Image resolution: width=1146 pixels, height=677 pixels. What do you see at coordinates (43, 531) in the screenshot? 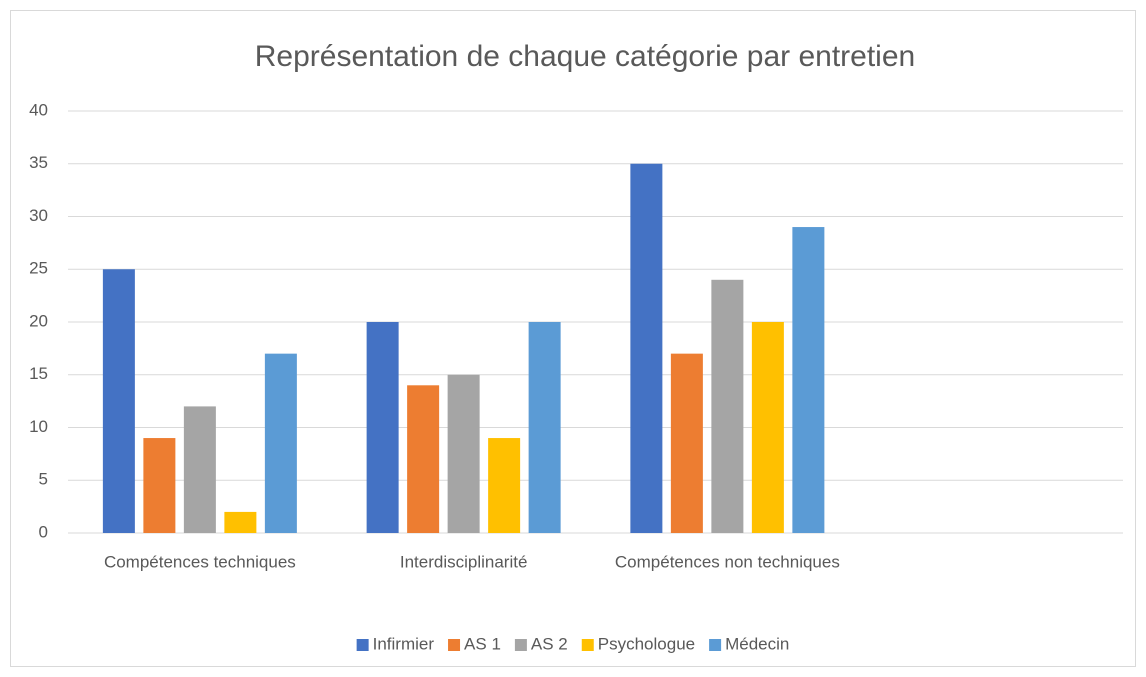
I see `y-tick-label: 0` at bounding box center [43, 531].